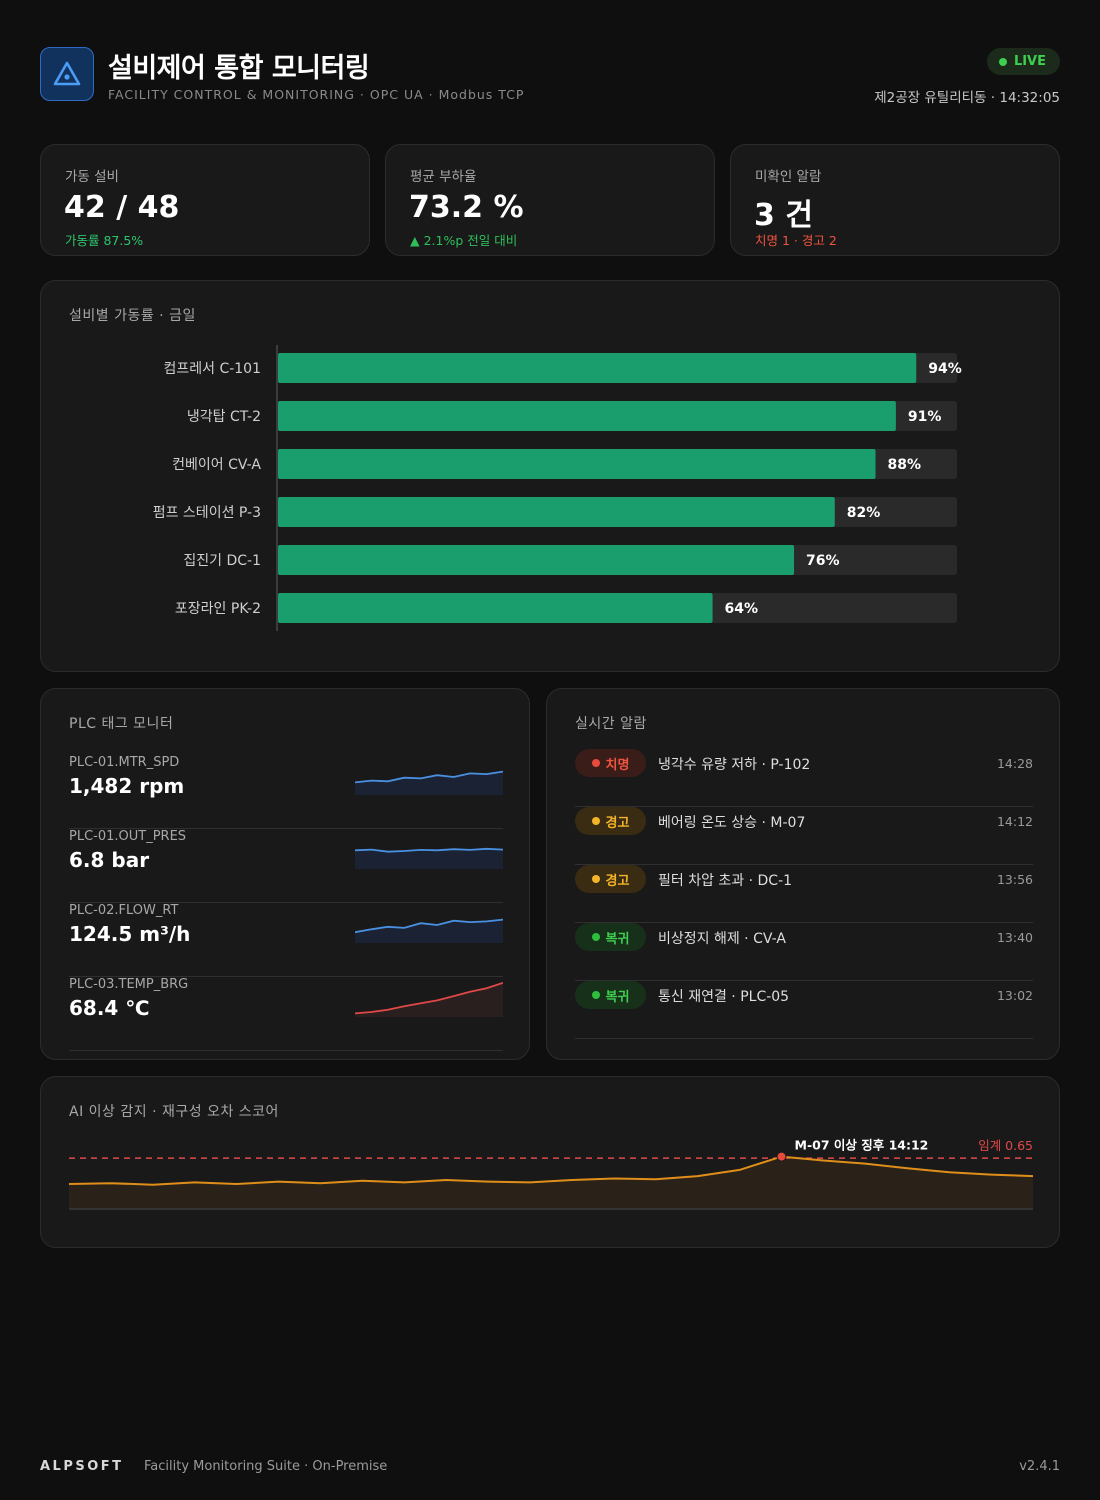  I want to click on availability-title: 설비별 가동률 · 금일, so click(132, 316).